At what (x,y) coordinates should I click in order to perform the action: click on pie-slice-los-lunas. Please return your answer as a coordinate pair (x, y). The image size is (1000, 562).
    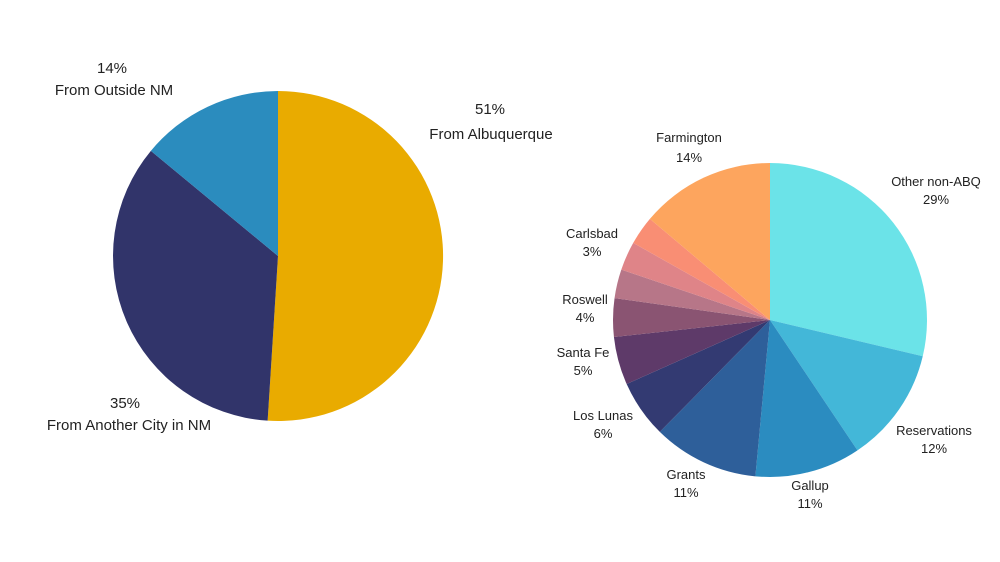
    Looking at the image, I should click on (698, 376).